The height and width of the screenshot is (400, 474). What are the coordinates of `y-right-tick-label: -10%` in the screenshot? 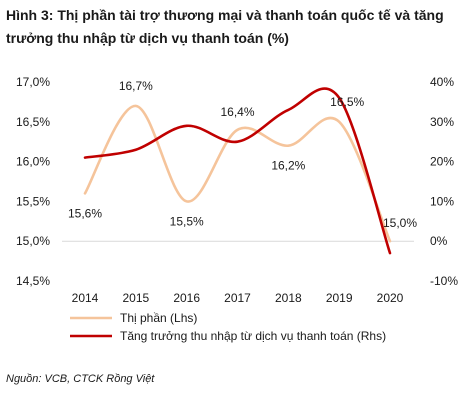 It's located at (444, 281).